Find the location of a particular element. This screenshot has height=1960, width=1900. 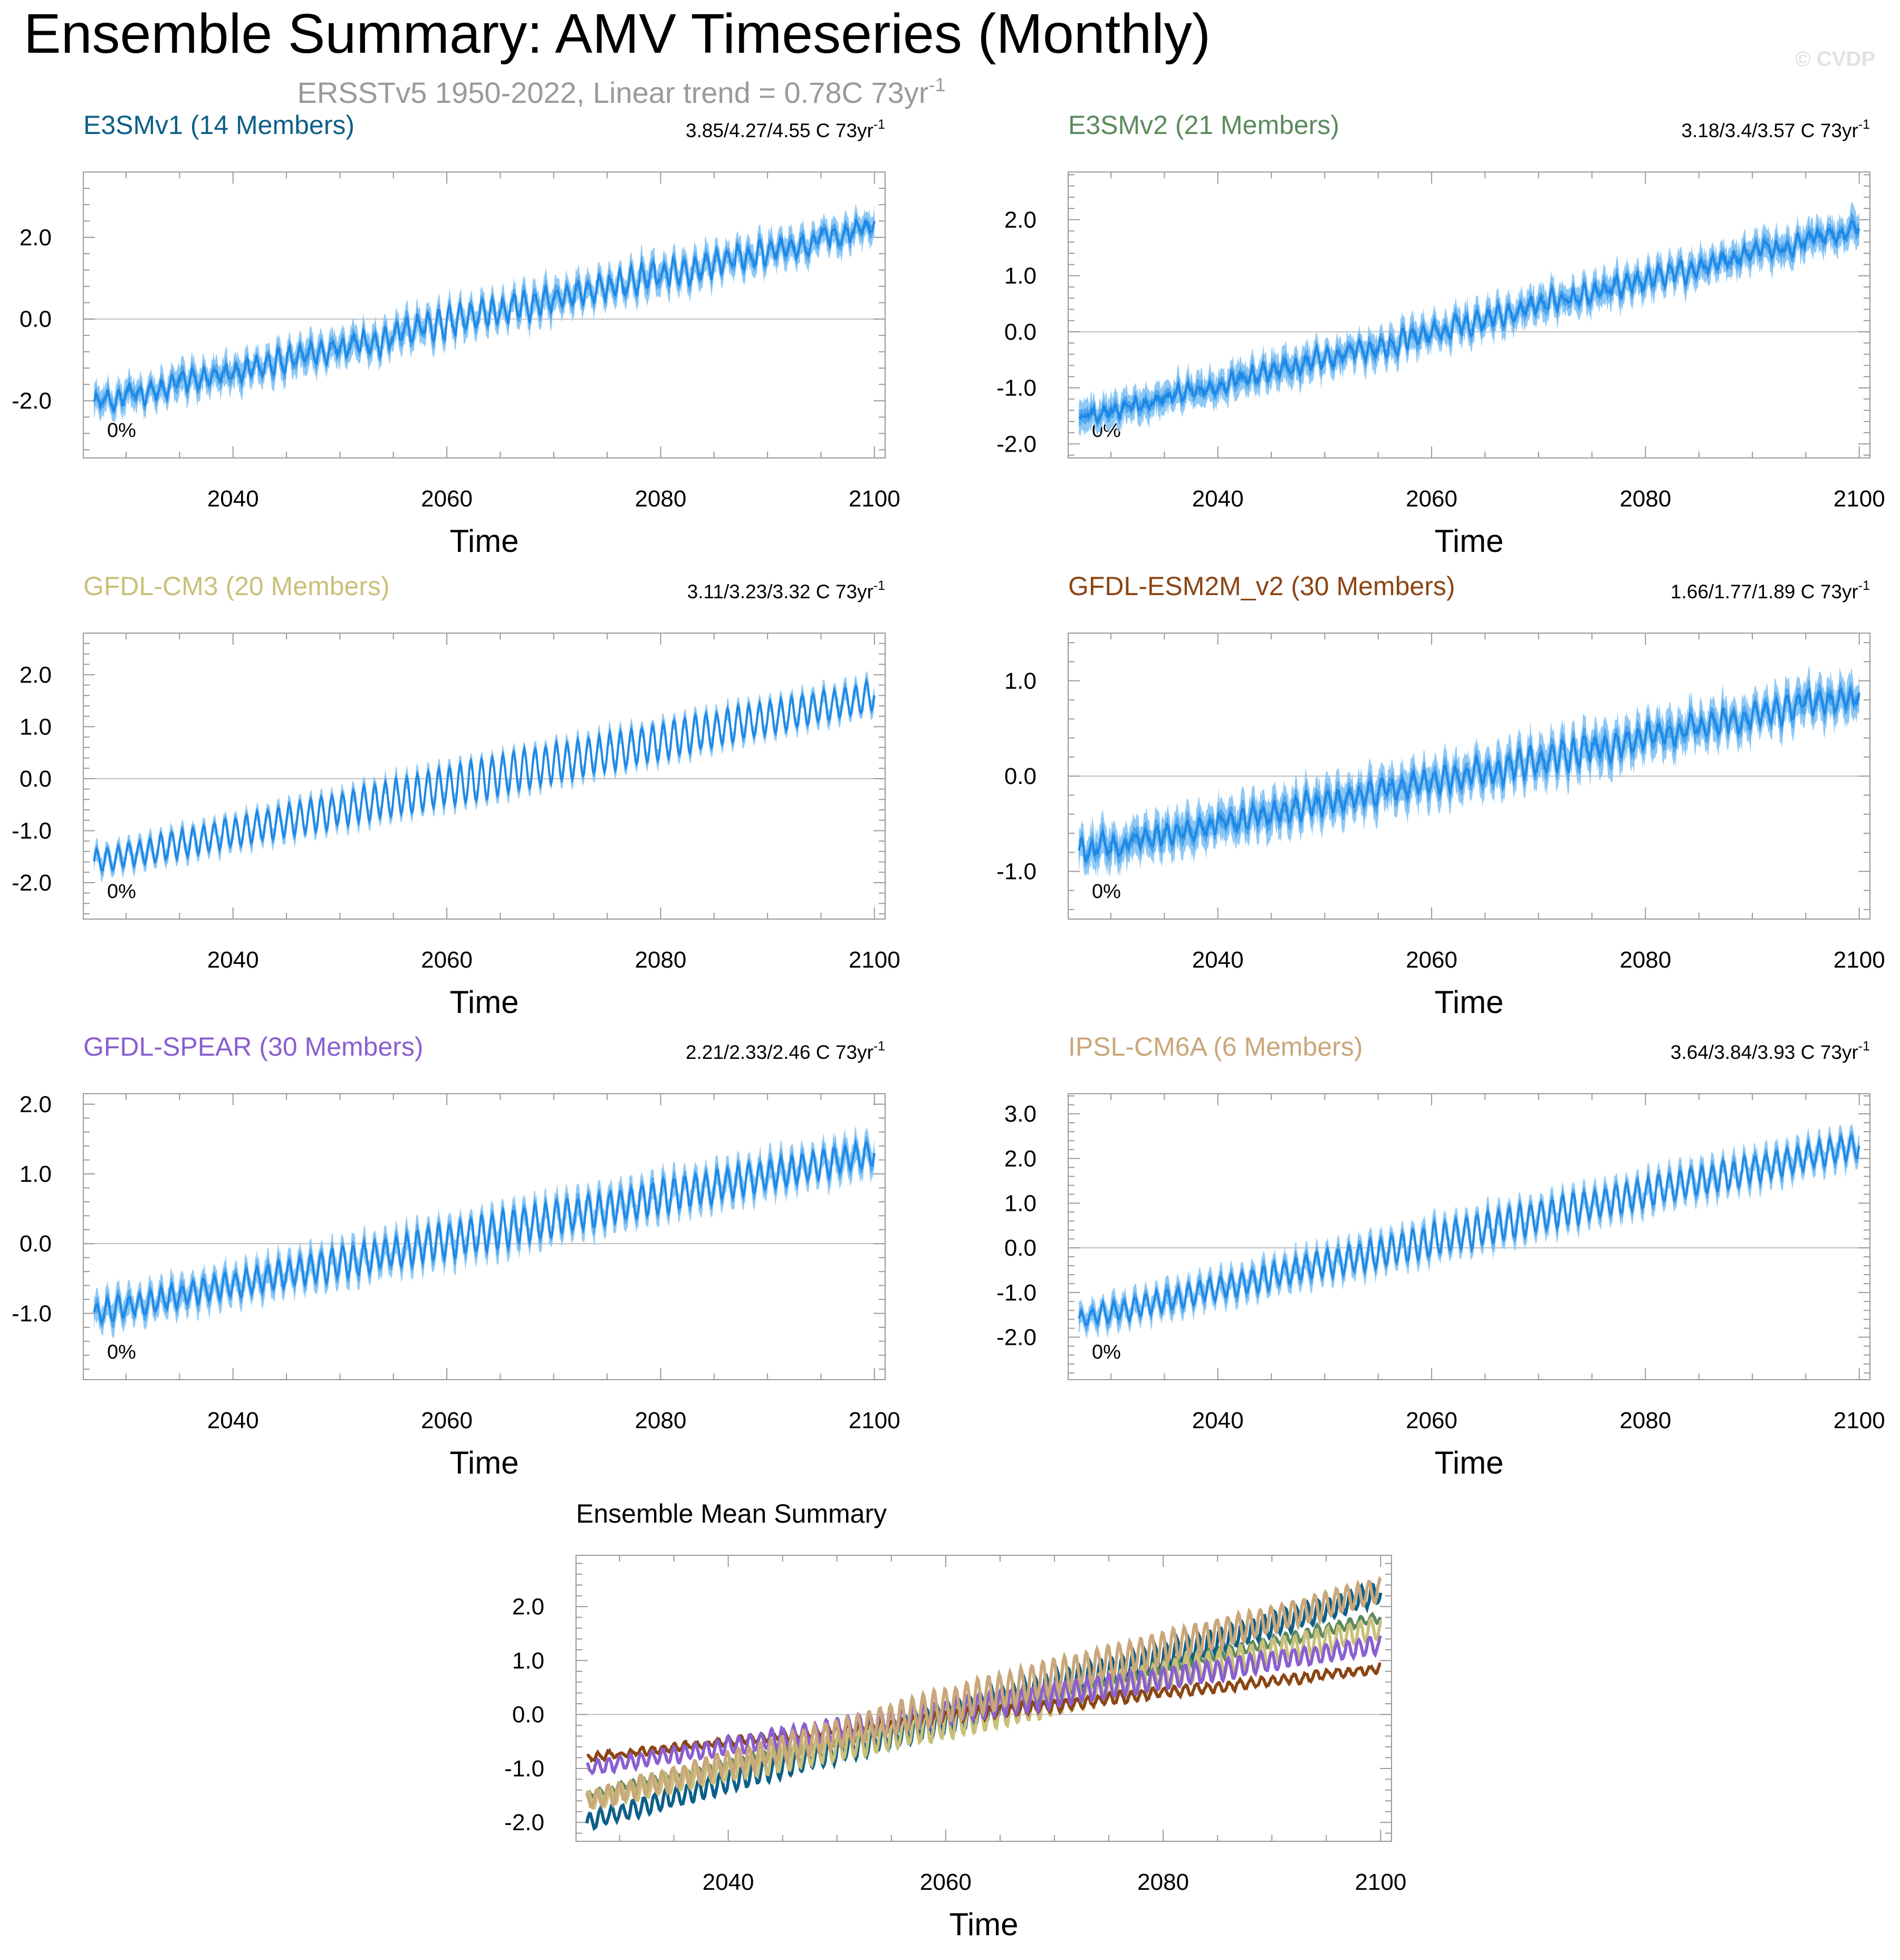

y-tick-label: 3.0 is located at coordinates (1020, 1114).